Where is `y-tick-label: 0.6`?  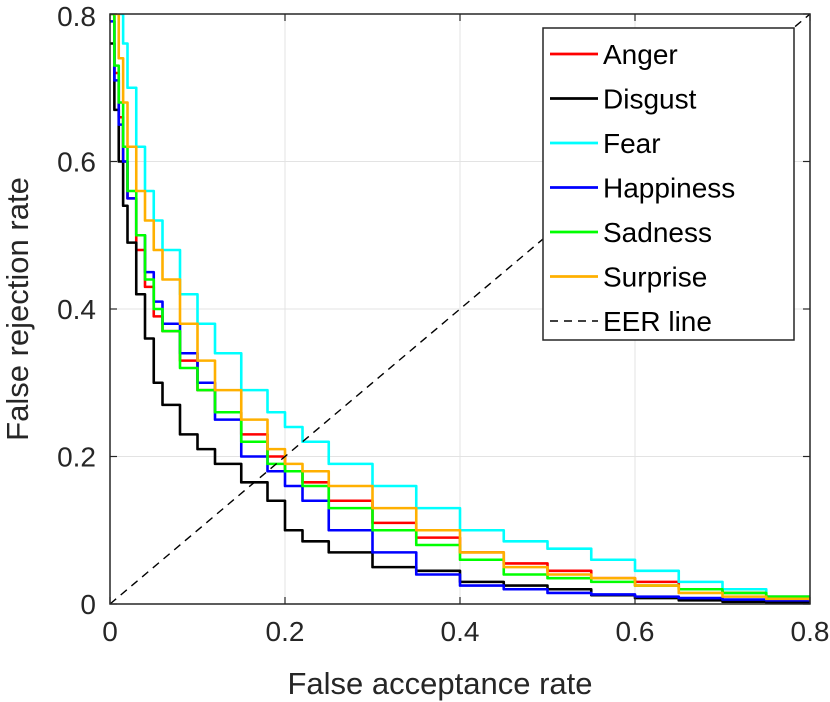
y-tick-label: 0.6 is located at coordinates (76, 162).